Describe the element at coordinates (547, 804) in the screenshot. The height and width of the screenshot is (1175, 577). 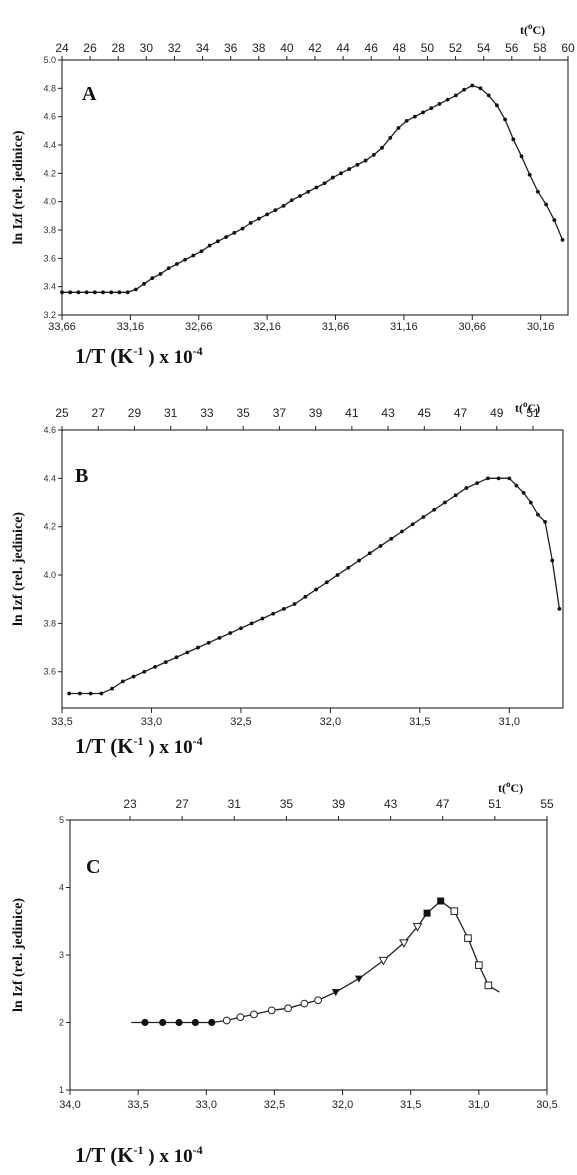
I see `top-tick-label: 55` at that location.